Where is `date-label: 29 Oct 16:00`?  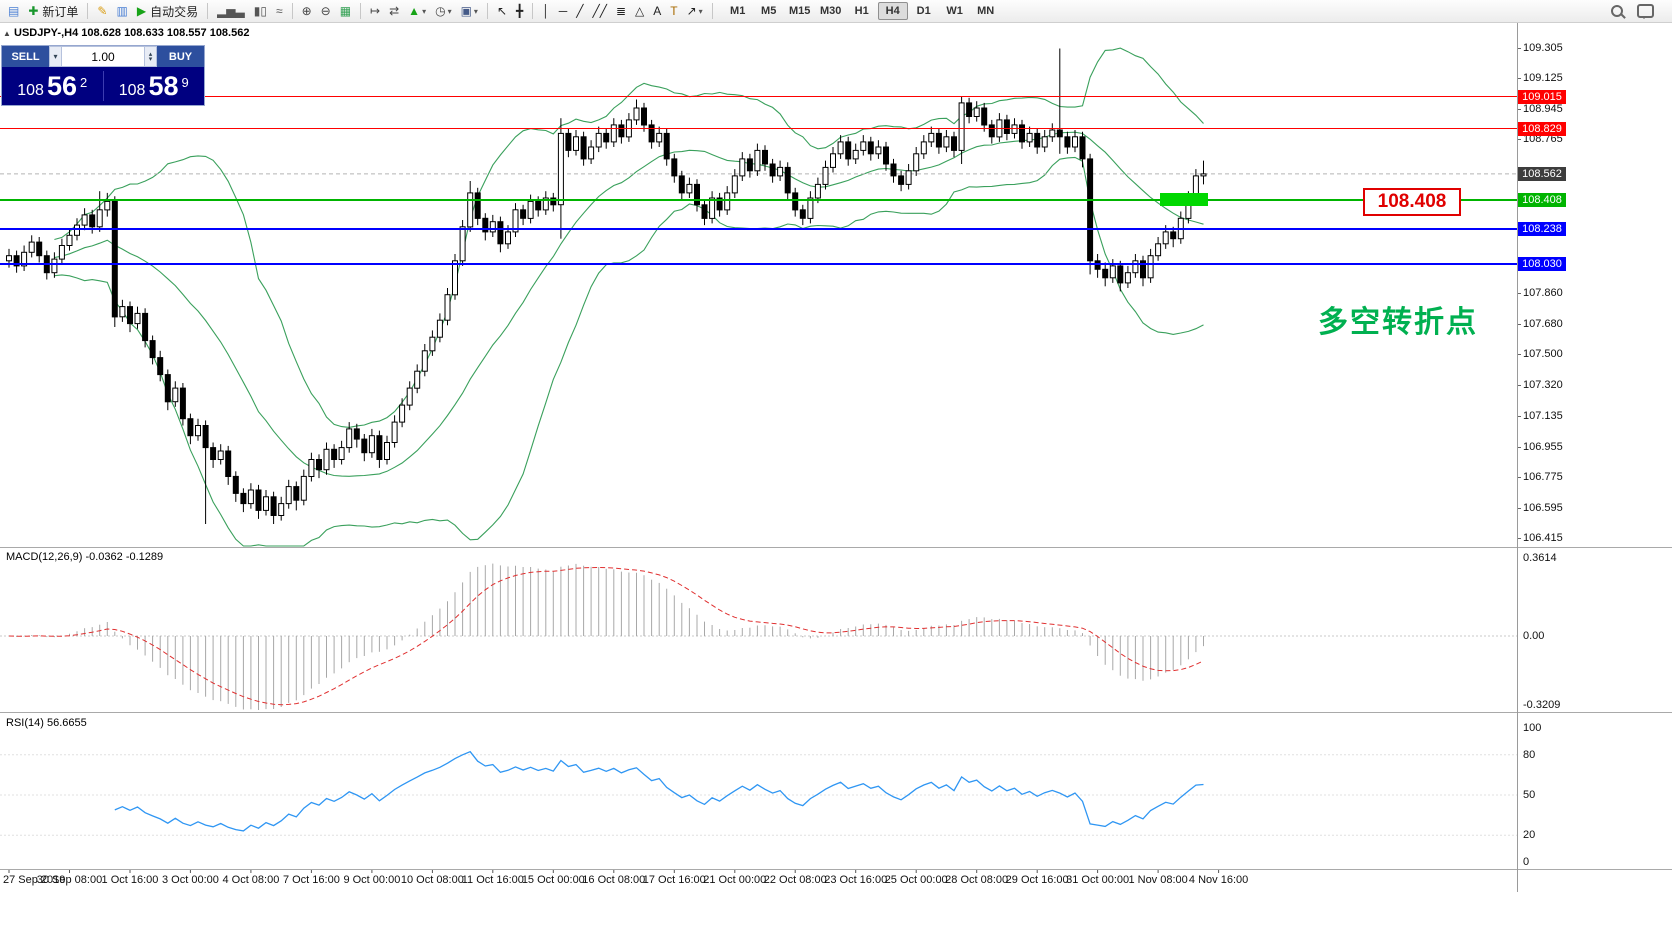
date-label: 29 Oct 16:00 is located at coordinates (1037, 880).